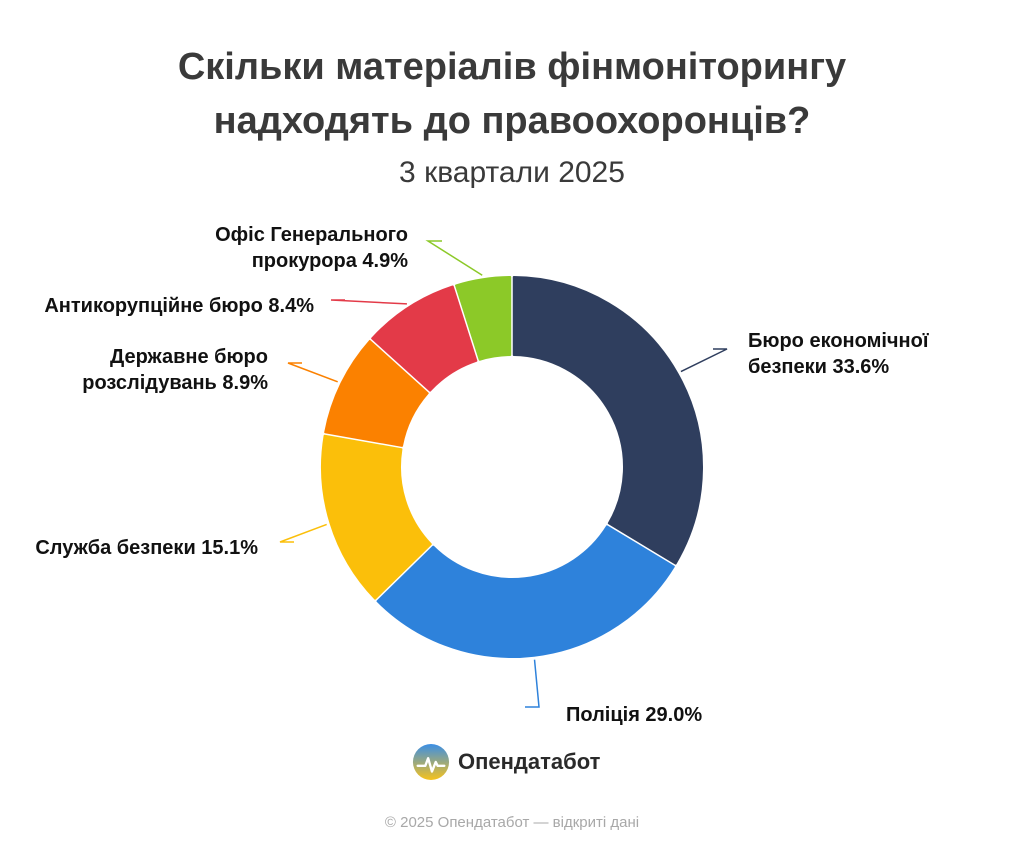  Describe the element at coordinates (838, 354) in the screenshot. I see `slice-label-1: Бюро економічної безпеки 33.6%` at that location.